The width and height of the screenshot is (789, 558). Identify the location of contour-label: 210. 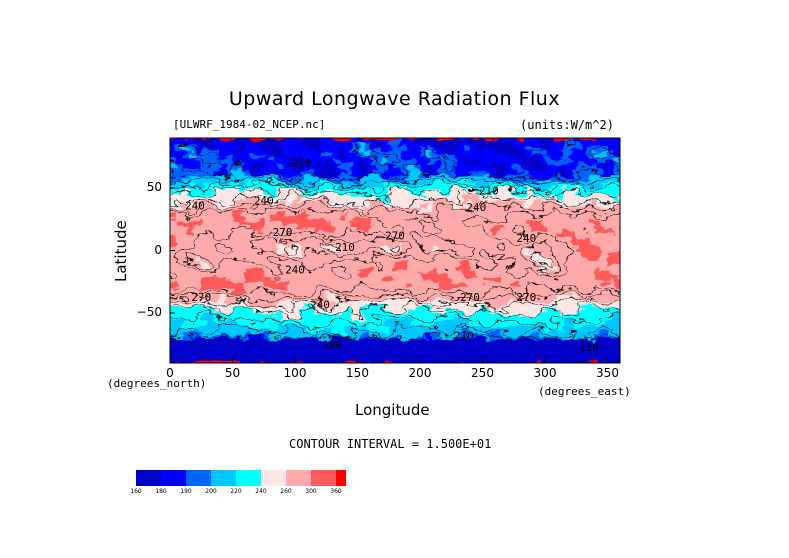
(301, 163).